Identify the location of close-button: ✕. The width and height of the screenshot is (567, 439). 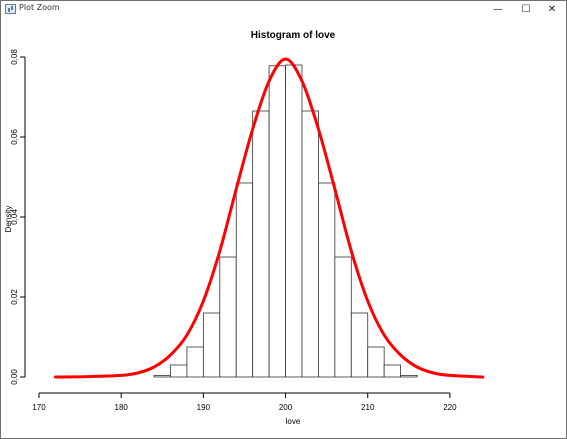
(552, 9).